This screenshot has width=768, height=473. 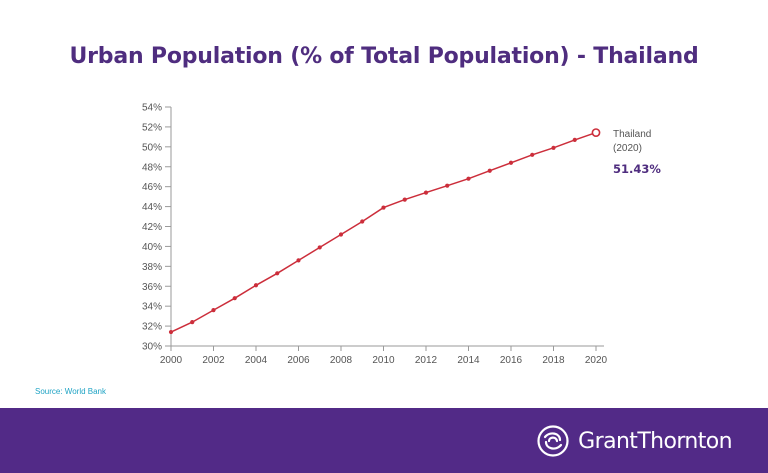 I want to click on source-note: Source: World Bank, so click(x=70, y=391).